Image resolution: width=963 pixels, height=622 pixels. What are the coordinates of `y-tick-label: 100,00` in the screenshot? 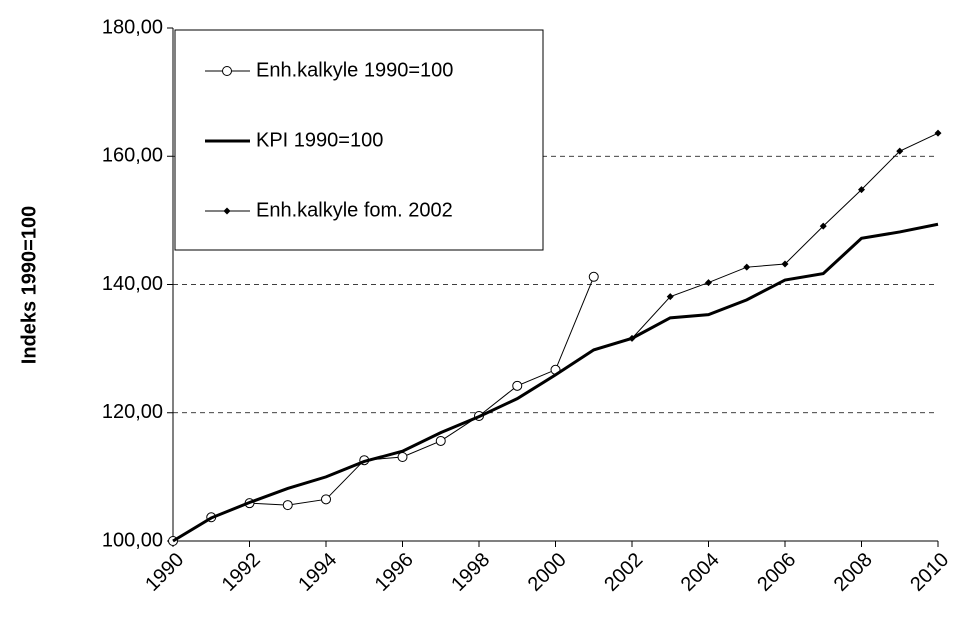 It's located at (132, 540).